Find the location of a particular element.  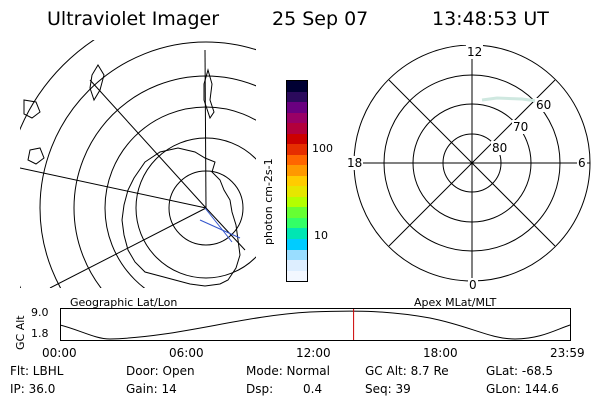

colorbar-tick-100: 100 is located at coordinates (322, 148).